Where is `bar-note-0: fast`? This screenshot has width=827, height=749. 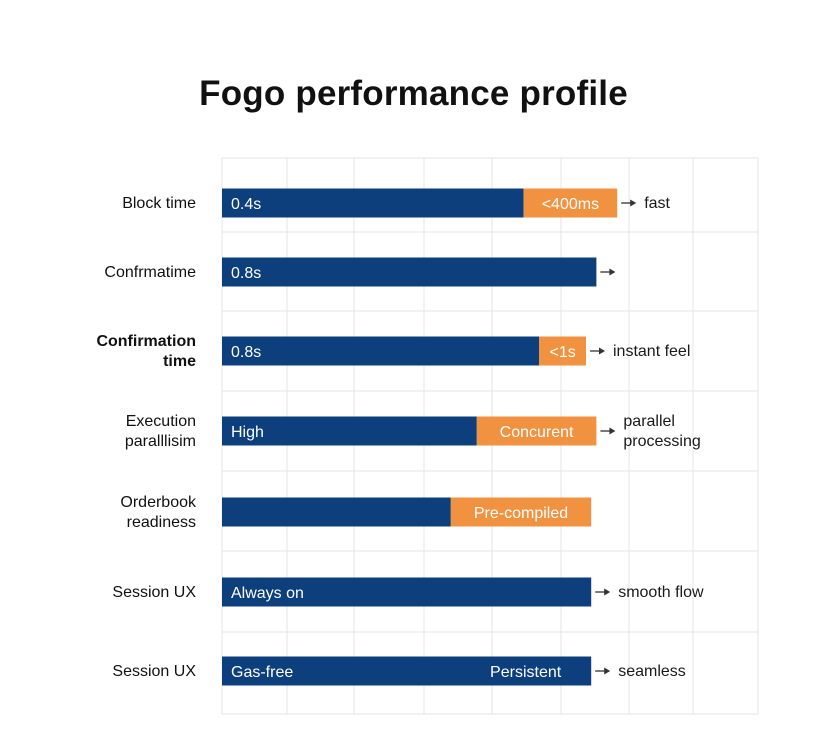 bar-note-0: fast is located at coordinates (657, 203).